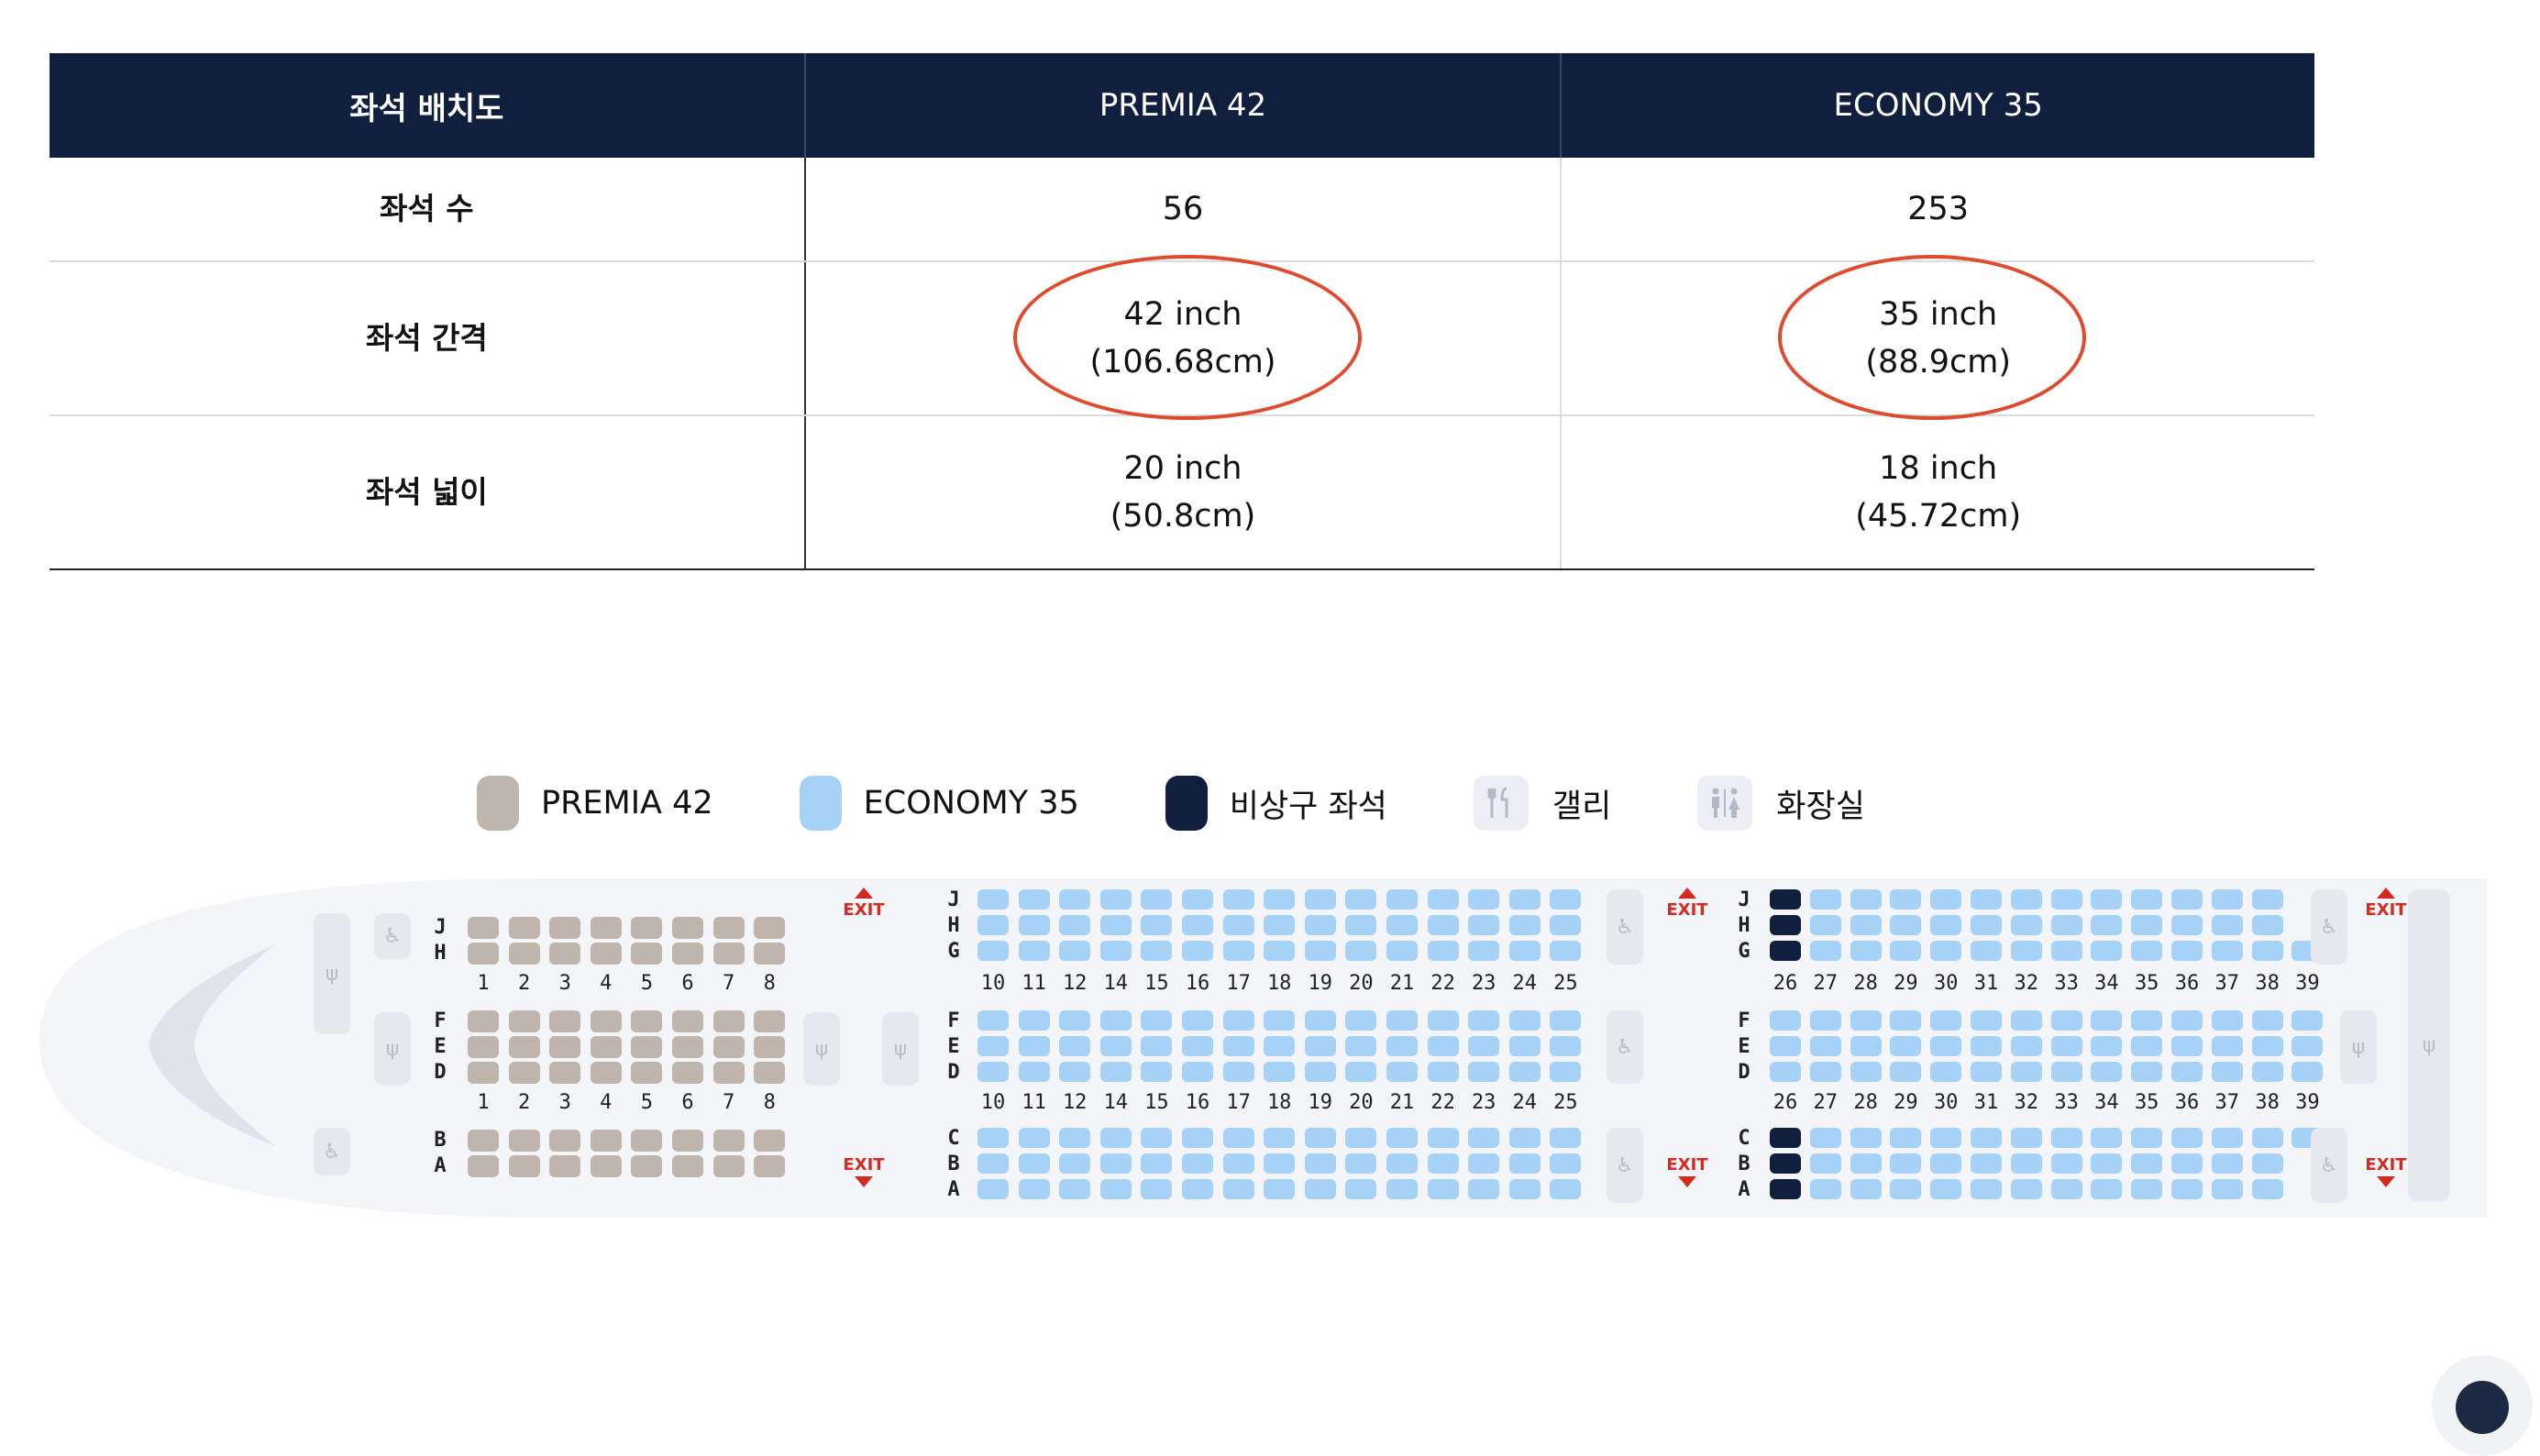 This screenshot has height=1456, width=2540. What do you see at coordinates (1946, 951) in the screenshot?
I see `seat-30g` at bounding box center [1946, 951].